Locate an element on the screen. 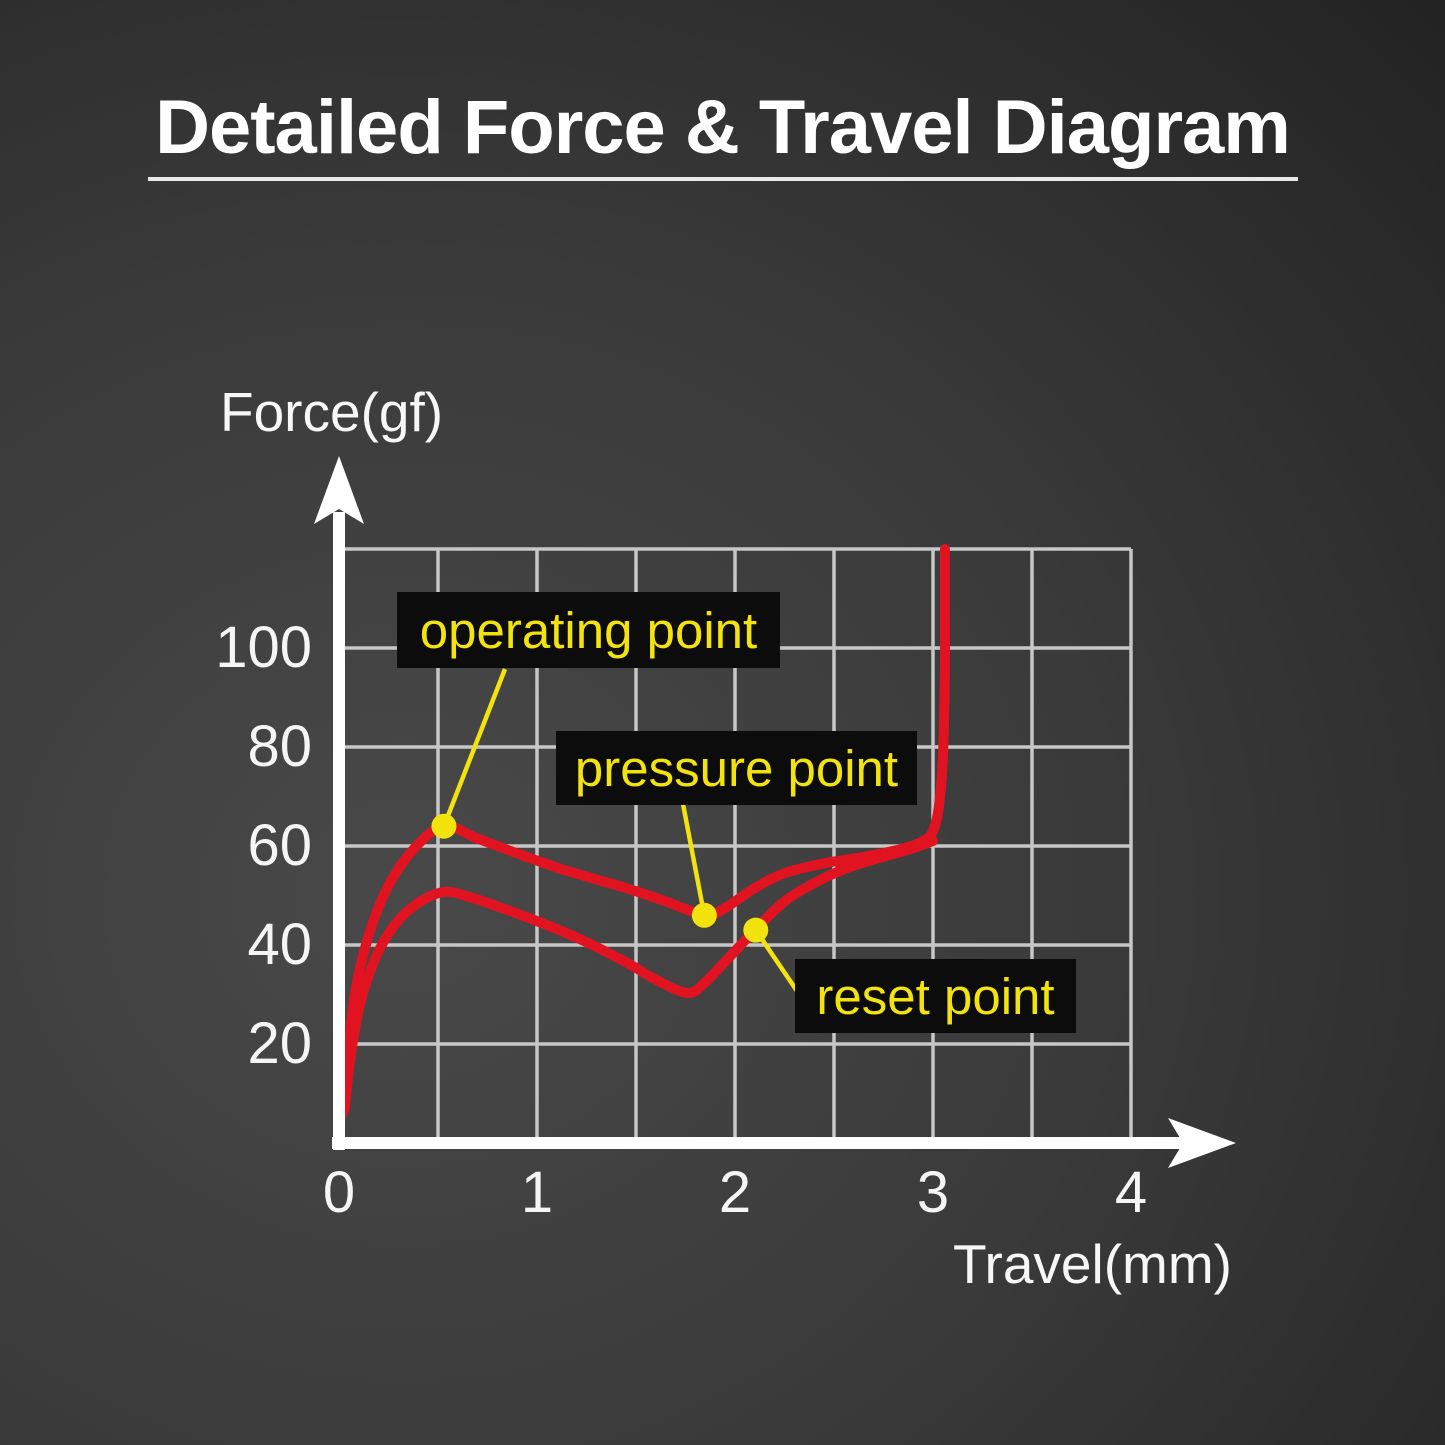 The image size is (1445, 1445). x-axis-title: Travel(mm) is located at coordinates (1092, 1264).